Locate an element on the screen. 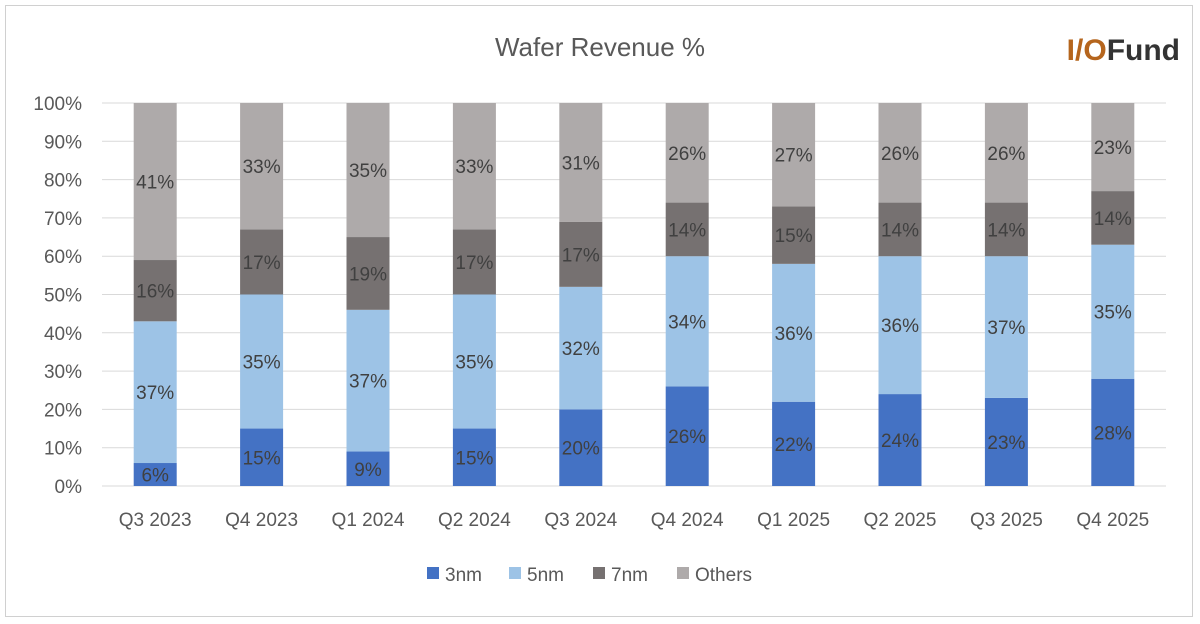 Image resolution: width=1200 pixels, height=624 pixels. y-tick-label: 60% is located at coordinates (63, 257).